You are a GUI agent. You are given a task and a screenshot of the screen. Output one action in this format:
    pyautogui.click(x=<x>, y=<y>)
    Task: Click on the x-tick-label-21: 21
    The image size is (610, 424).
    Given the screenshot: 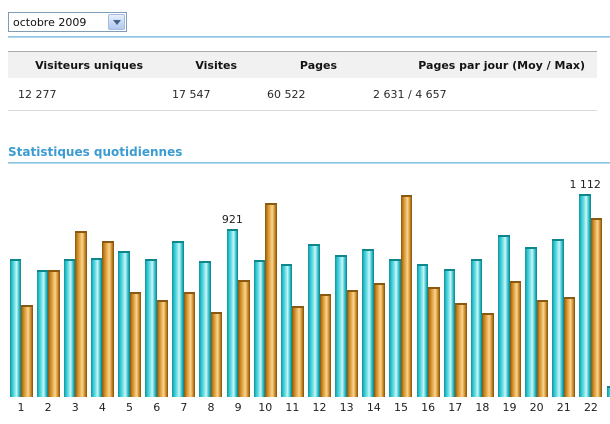 What is the action you would take?
    pyautogui.click(x=563, y=407)
    